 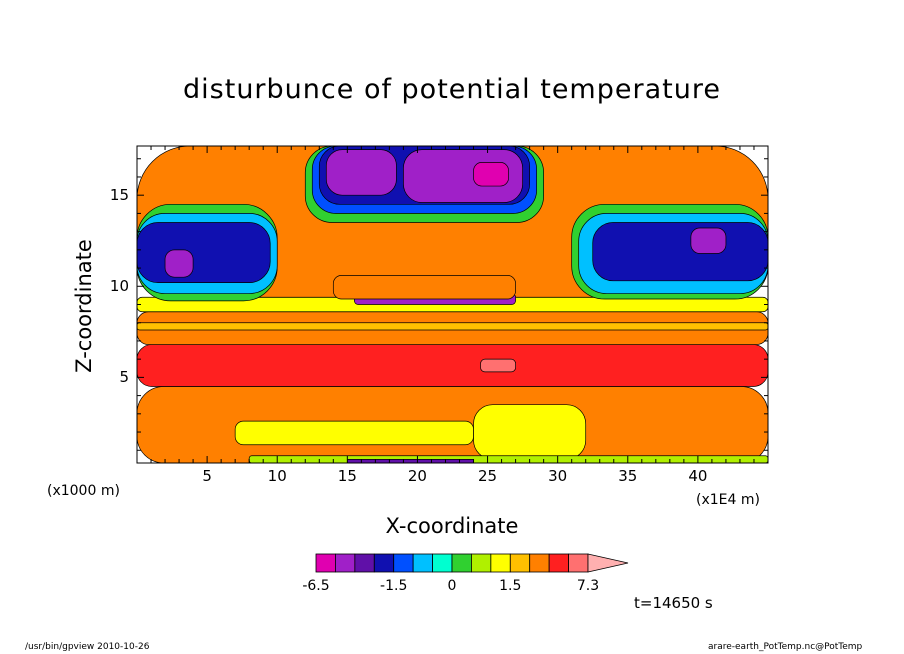 What do you see at coordinates (84, 306) in the screenshot?
I see `y-axis-label: Z-coordinate` at bounding box center [84, 306].